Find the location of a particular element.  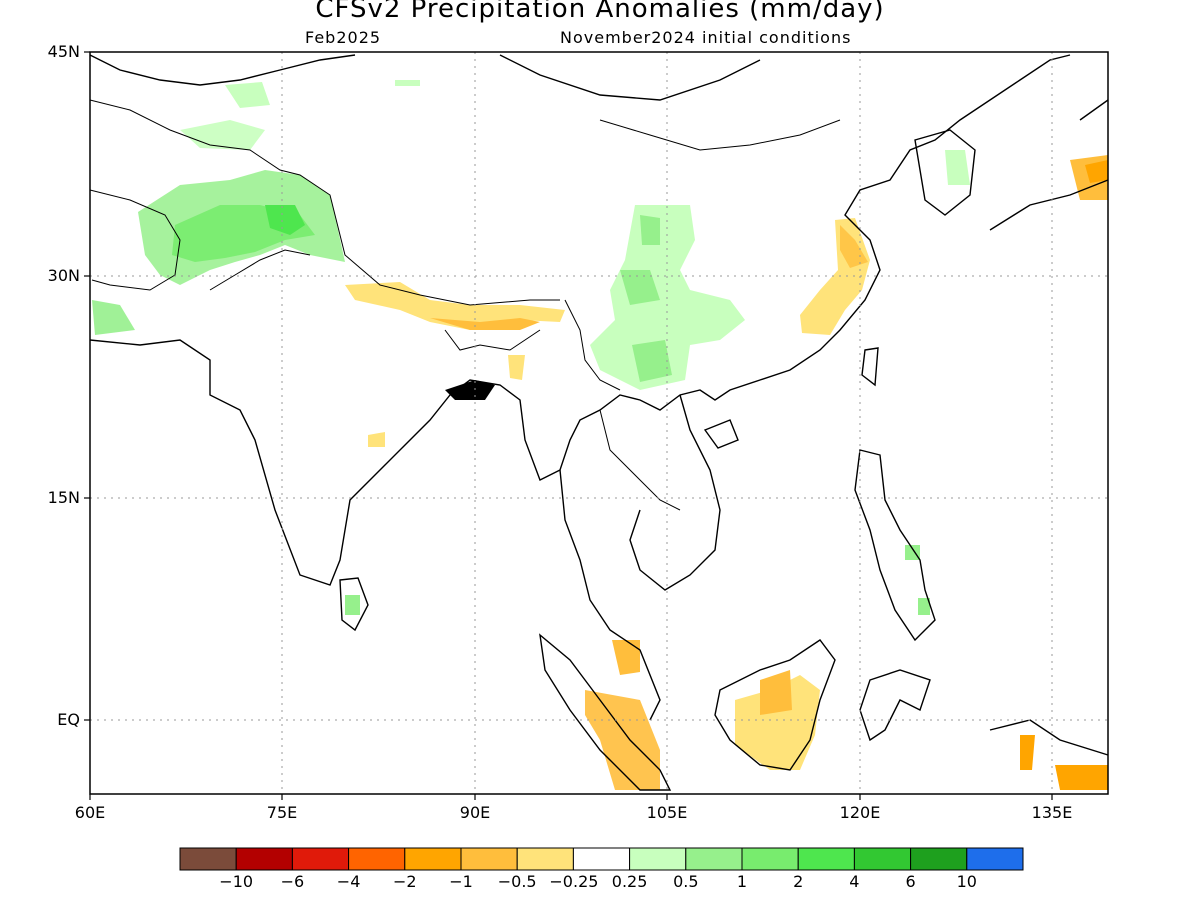

initial-conditions-label: November2024 initial conditions is located at coordinates (706, 37).